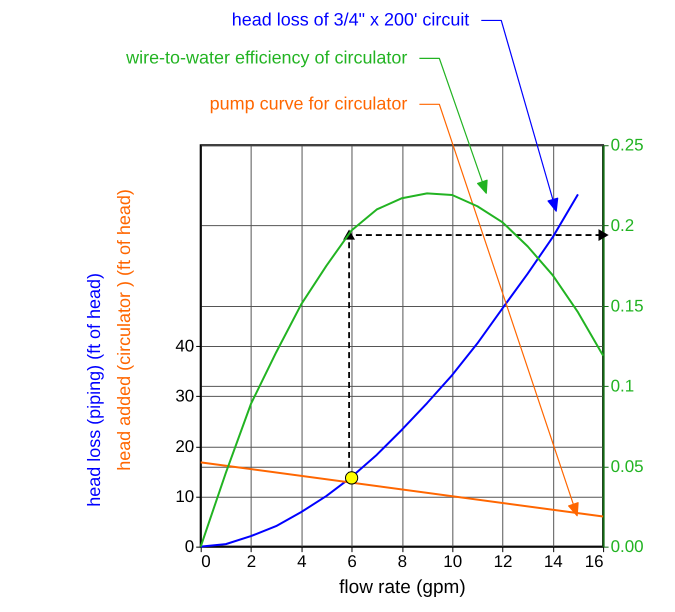 The image size is (675, 612). What do you see at coordinates (553, 562) in the screenshot?
I see `x-tick-label: 14` at bounding box center [553, 562].